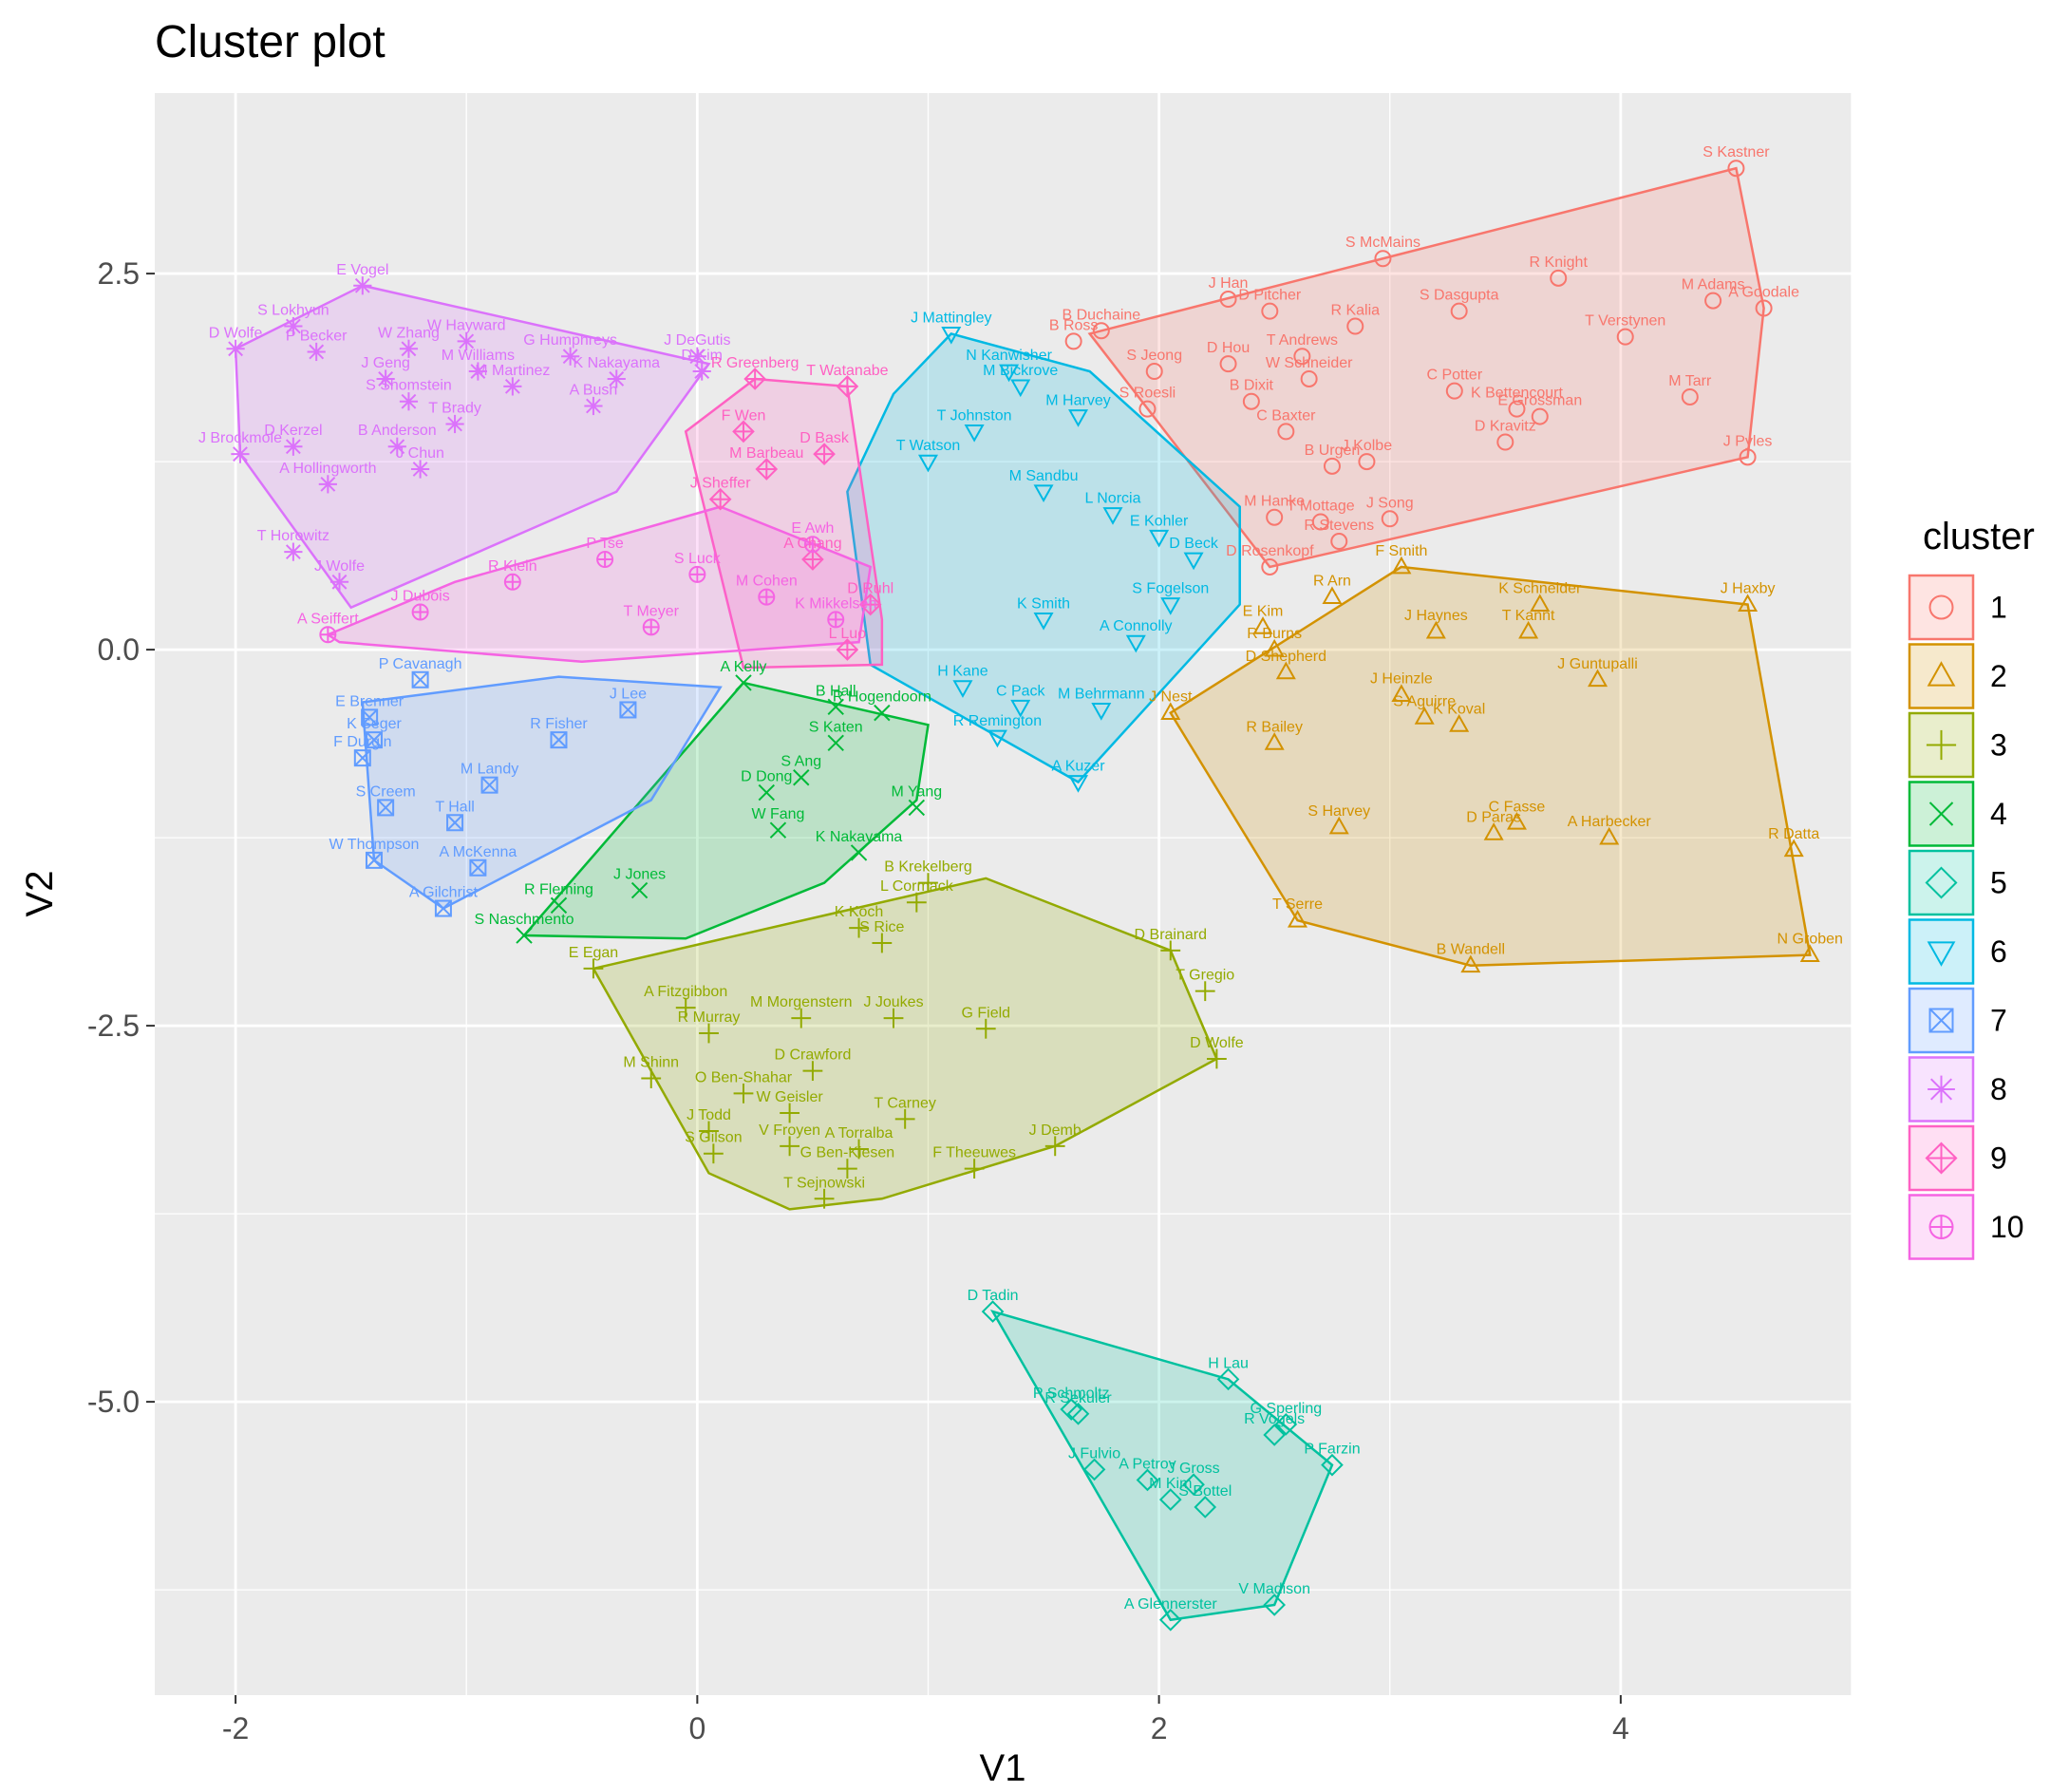  I want to click on legend-title: cluster, so click(1979, 536).